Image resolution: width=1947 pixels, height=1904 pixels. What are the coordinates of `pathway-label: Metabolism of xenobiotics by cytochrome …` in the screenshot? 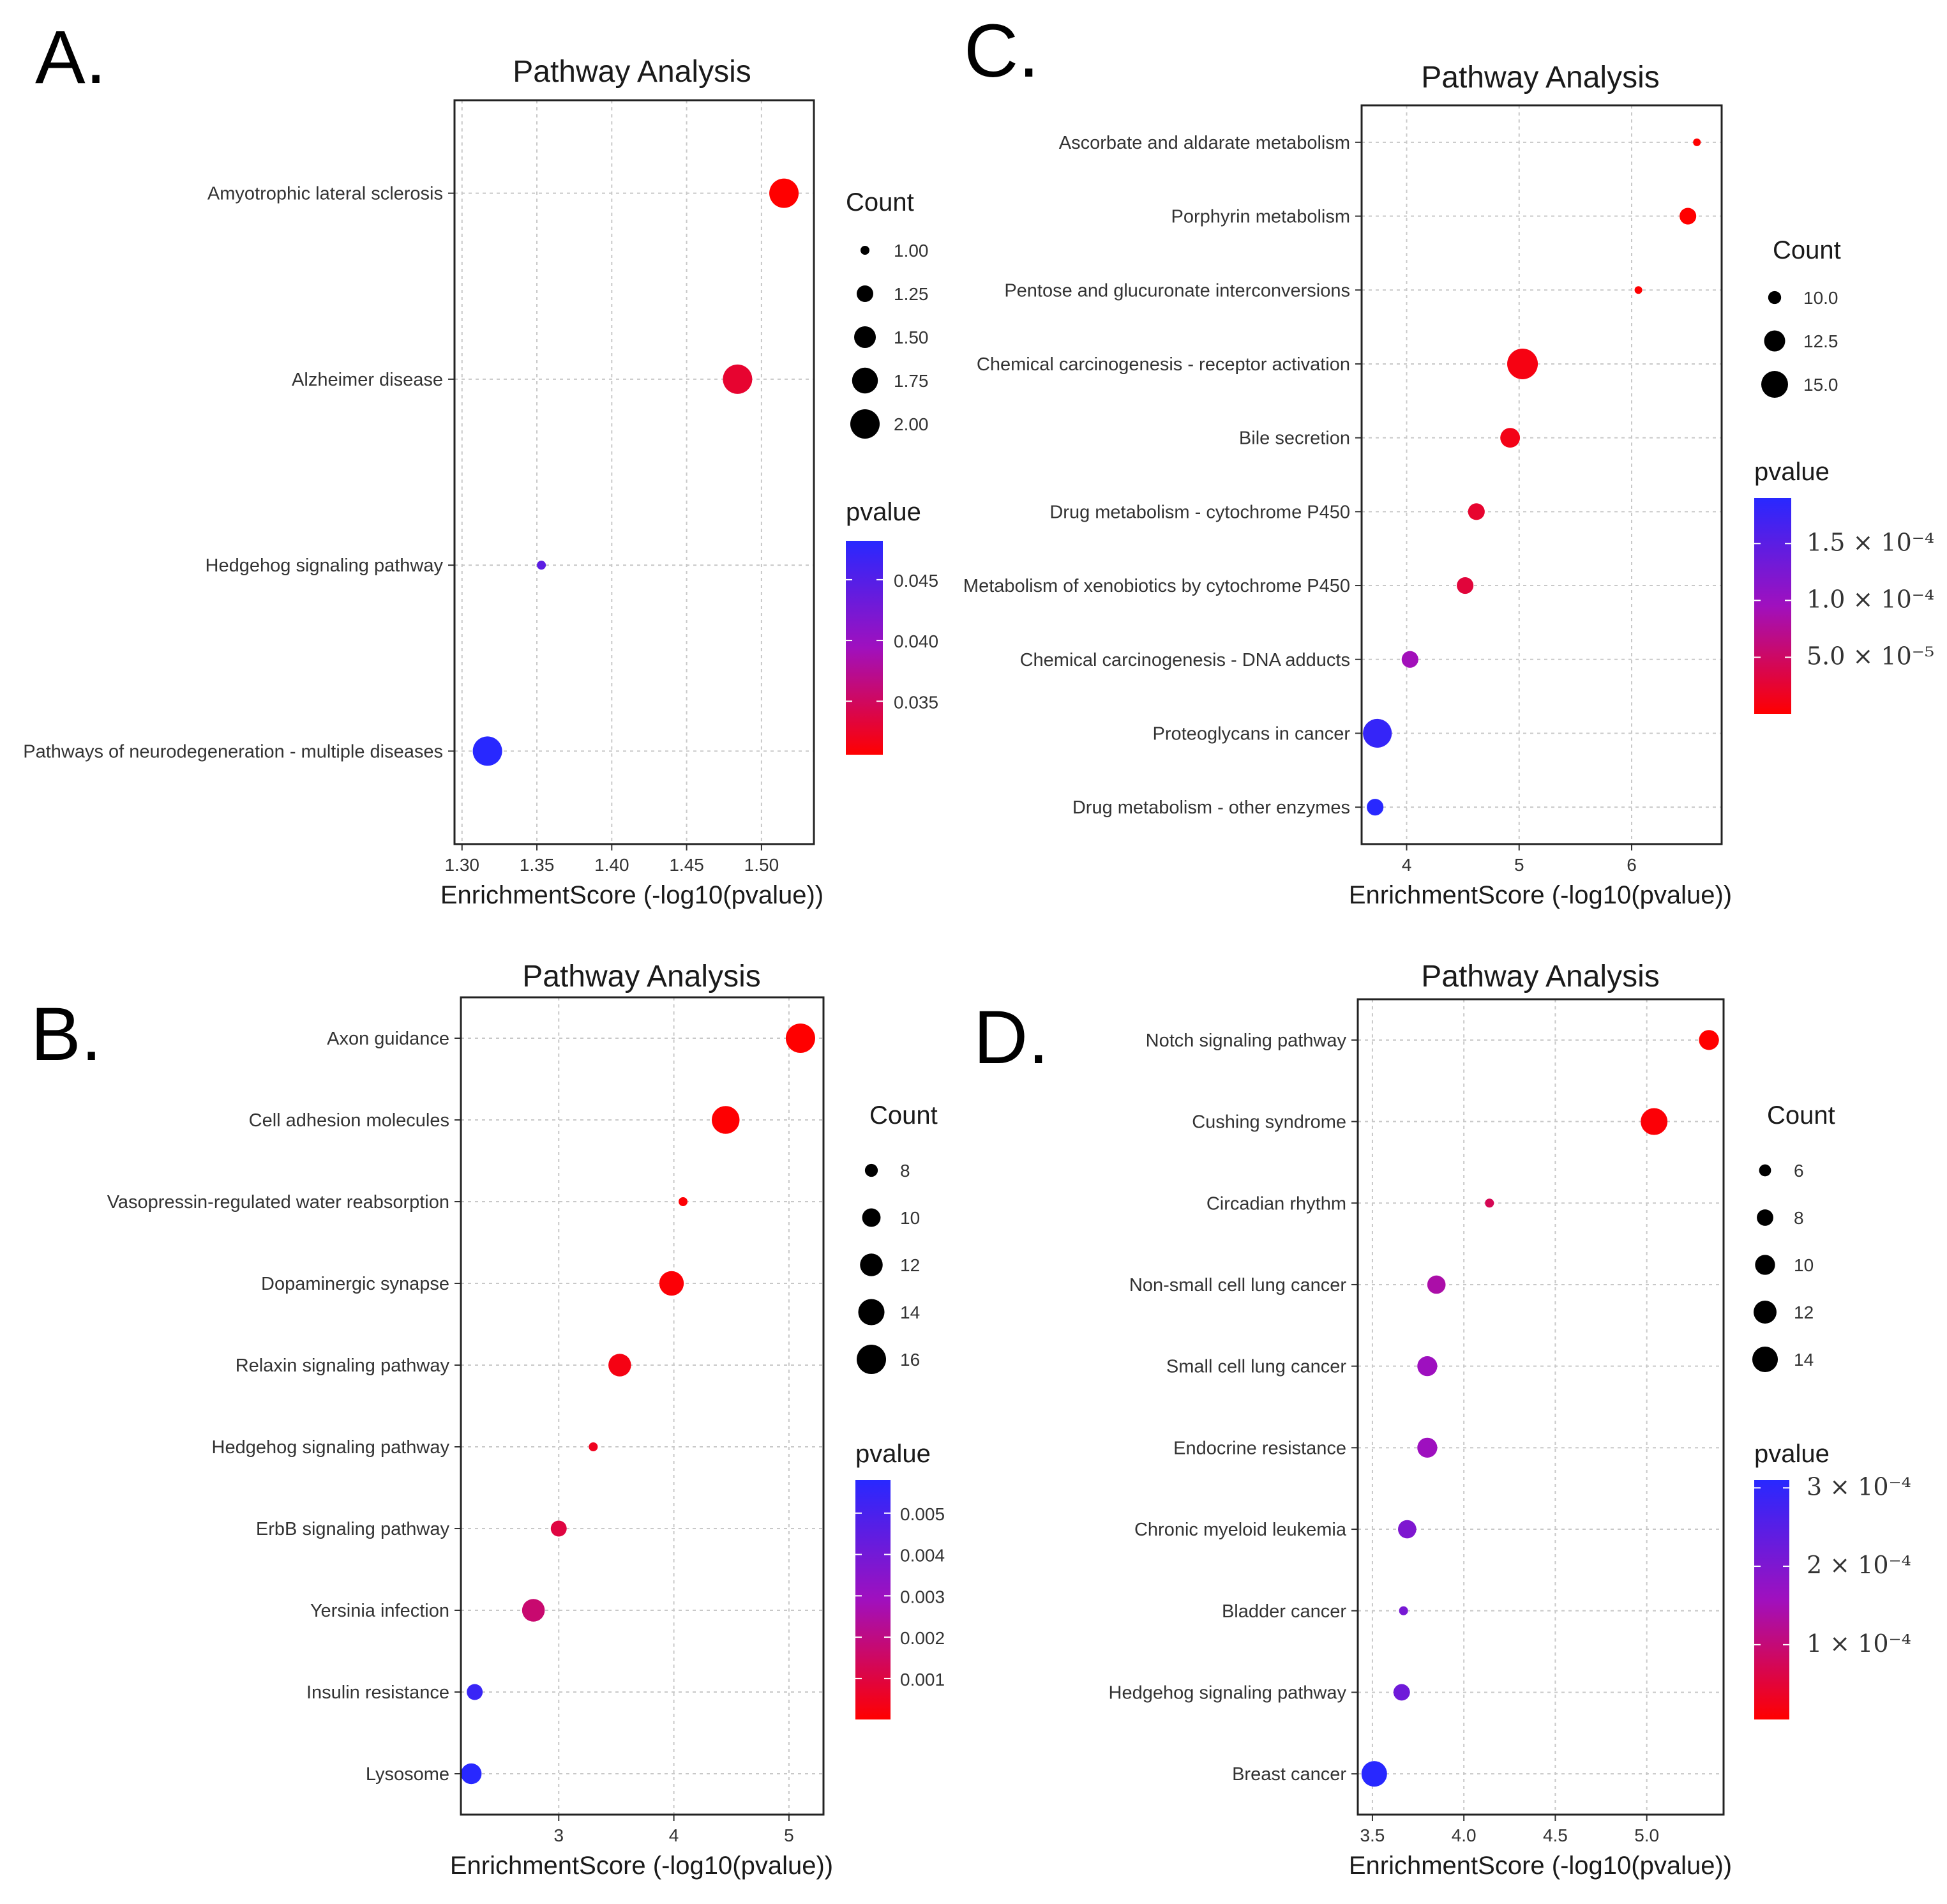 It's located at (1156, 586).